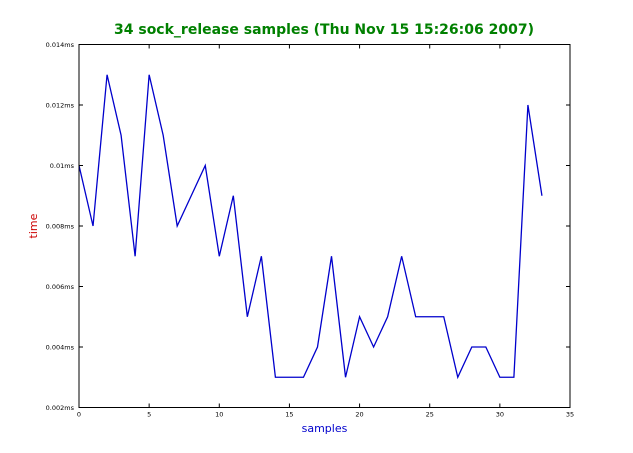 The image size is (633, 453). What do you see at coordinates (570, 415) in the screenshot?
I see `x-tick-label: 35` at bounding box center [570, 415].